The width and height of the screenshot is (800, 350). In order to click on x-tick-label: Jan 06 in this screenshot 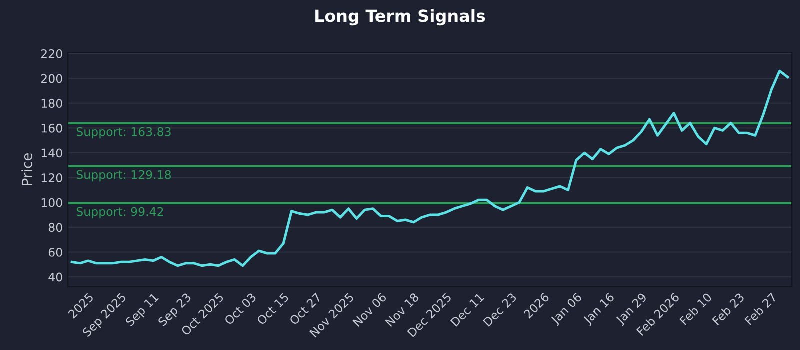, I will do `click(567, 309)`.